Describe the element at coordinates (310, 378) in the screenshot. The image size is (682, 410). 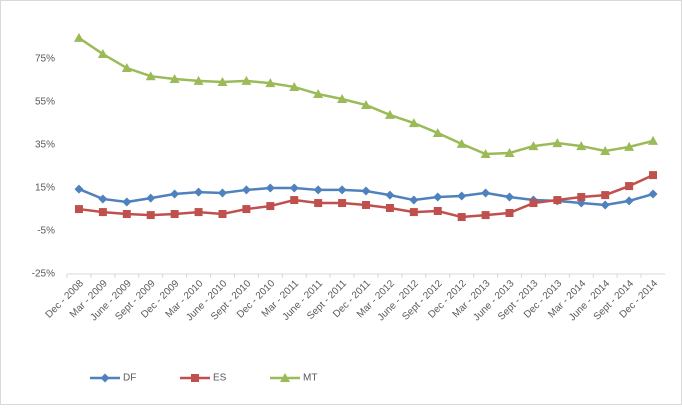
I see `legend-label: MT` at that location.